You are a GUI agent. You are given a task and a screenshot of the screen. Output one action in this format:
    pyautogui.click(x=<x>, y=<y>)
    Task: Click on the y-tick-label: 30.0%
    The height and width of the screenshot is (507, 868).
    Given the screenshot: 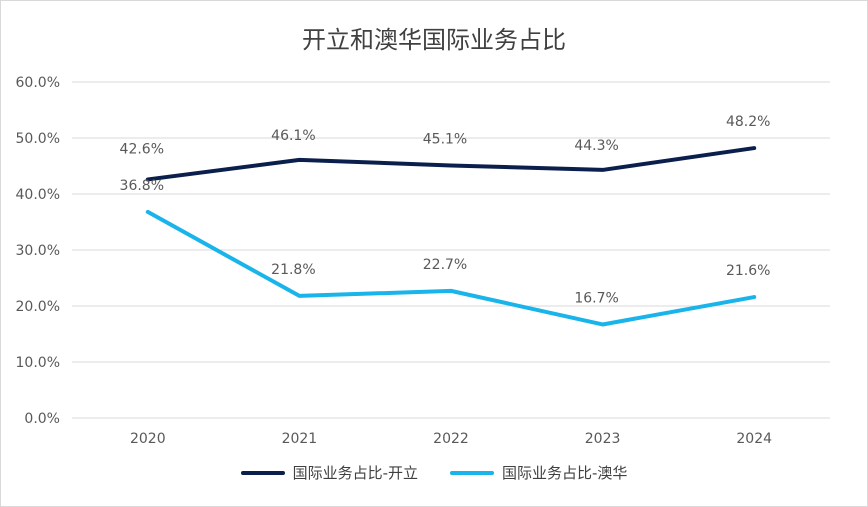 What is the action you would take?
    pyautogui.click(x=38, y=251)
    